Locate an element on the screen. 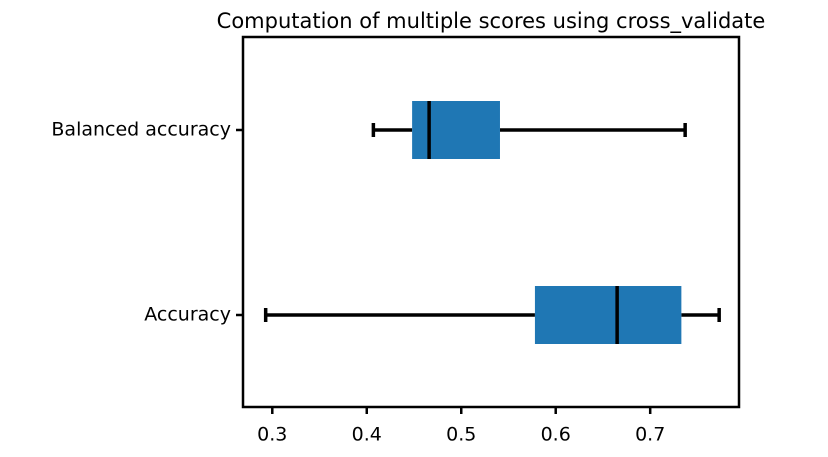 The width and height of the screenshot is (828, 457). x-tick-label: 0.5 is located at coordinates (461, 435).